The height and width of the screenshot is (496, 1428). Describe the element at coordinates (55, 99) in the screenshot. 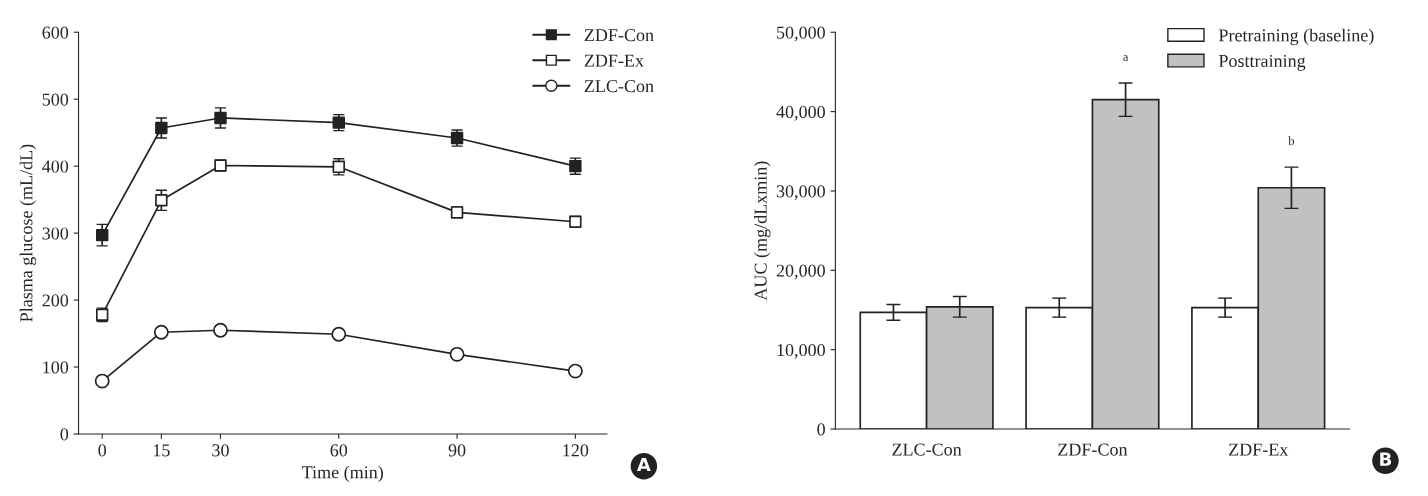

I see `y-tick-label: 500` at that location.